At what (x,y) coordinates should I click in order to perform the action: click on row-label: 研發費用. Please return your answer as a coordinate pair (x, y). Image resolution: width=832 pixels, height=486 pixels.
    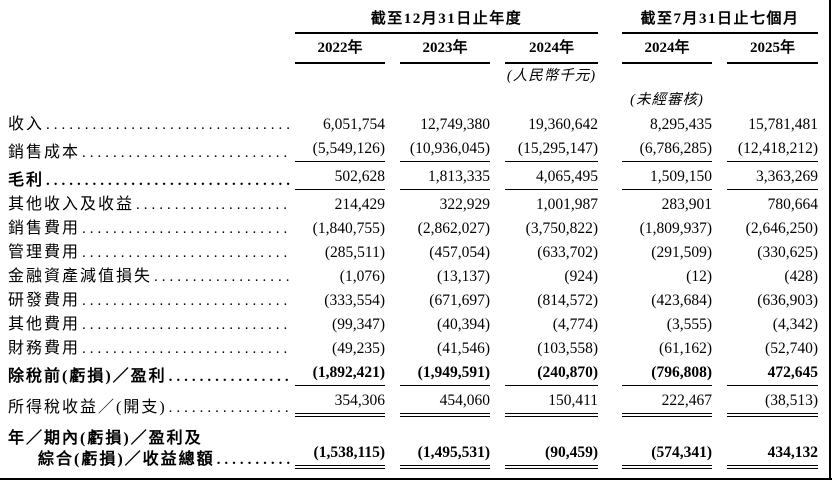
    Looking at the image, I should click on (44, 300).